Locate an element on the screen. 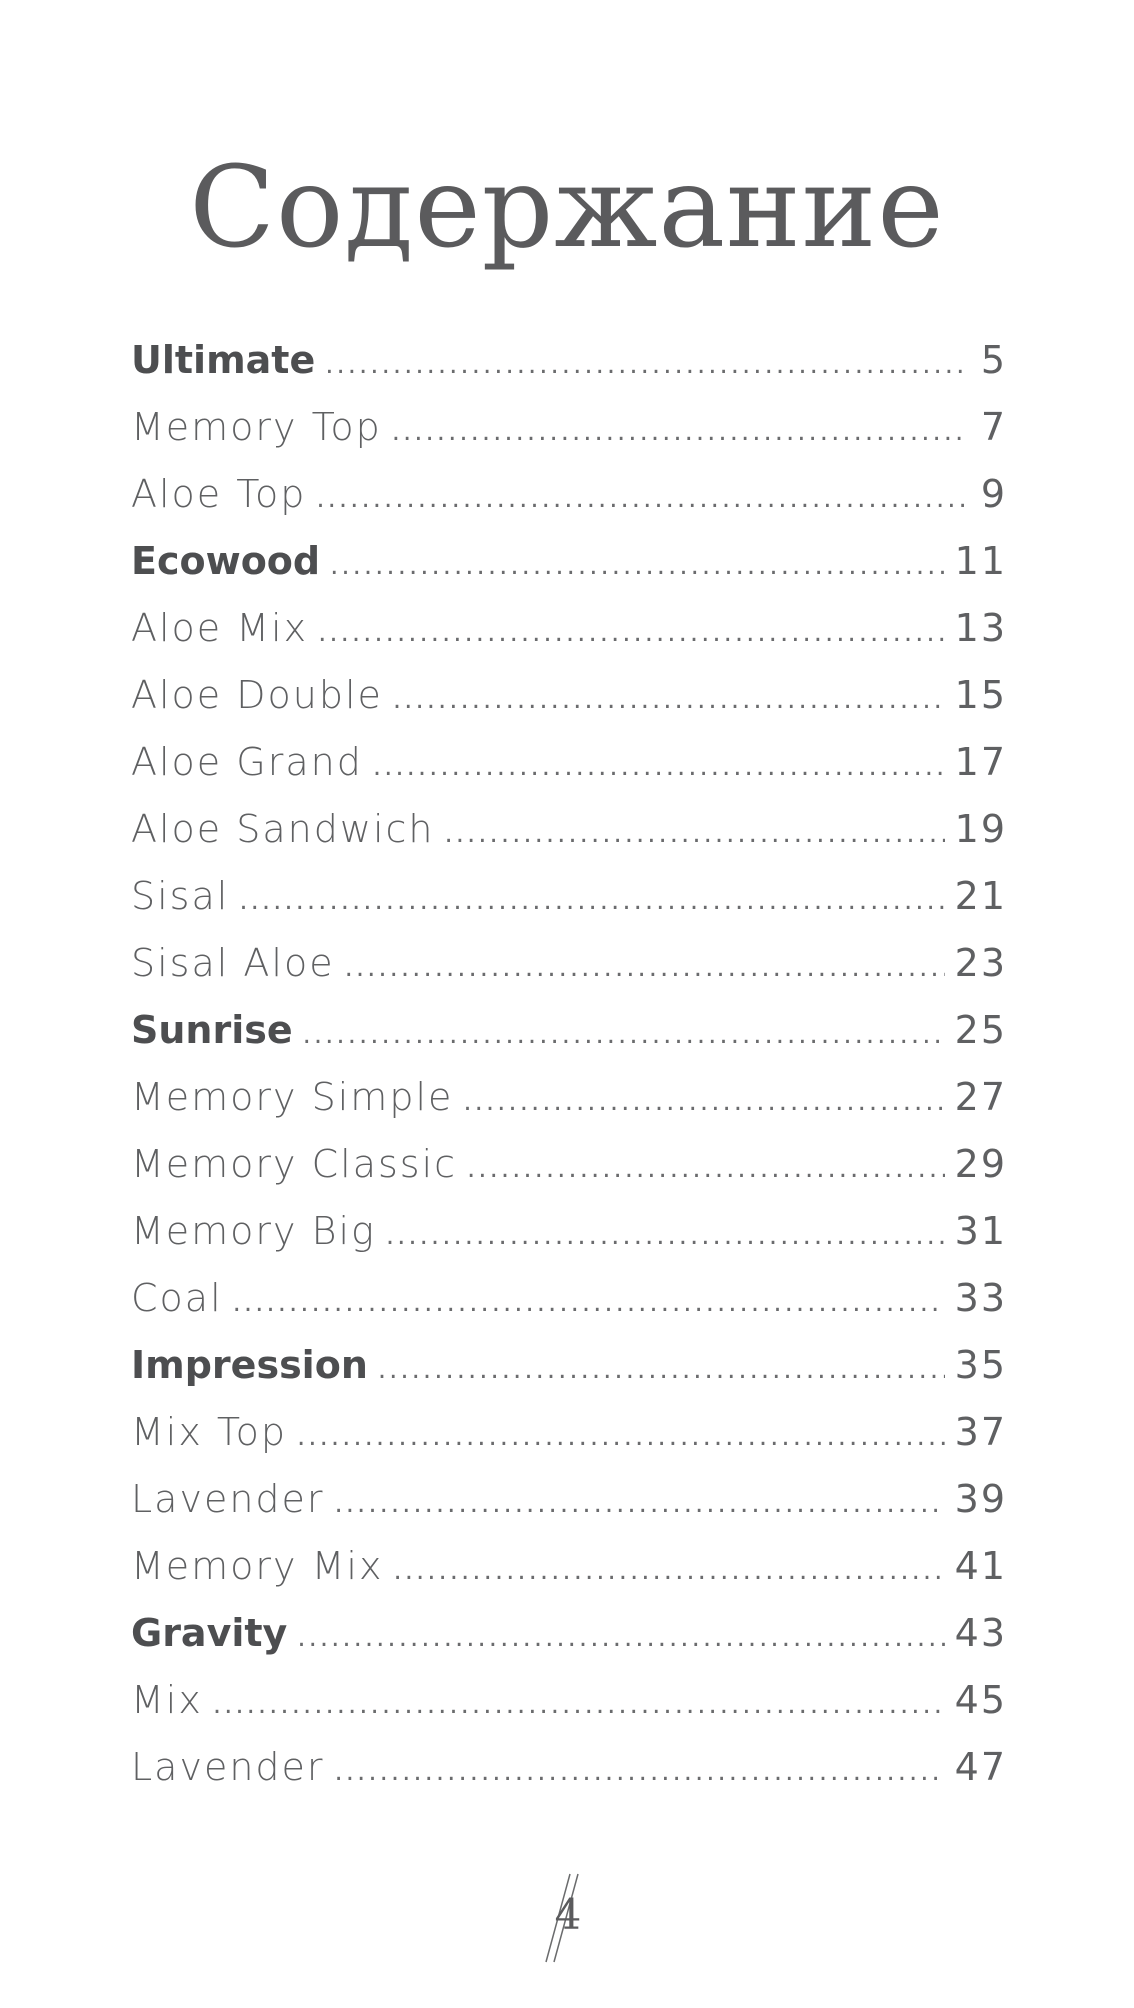  toc-entry-page: 29 is located at coordinates (980, 1164).